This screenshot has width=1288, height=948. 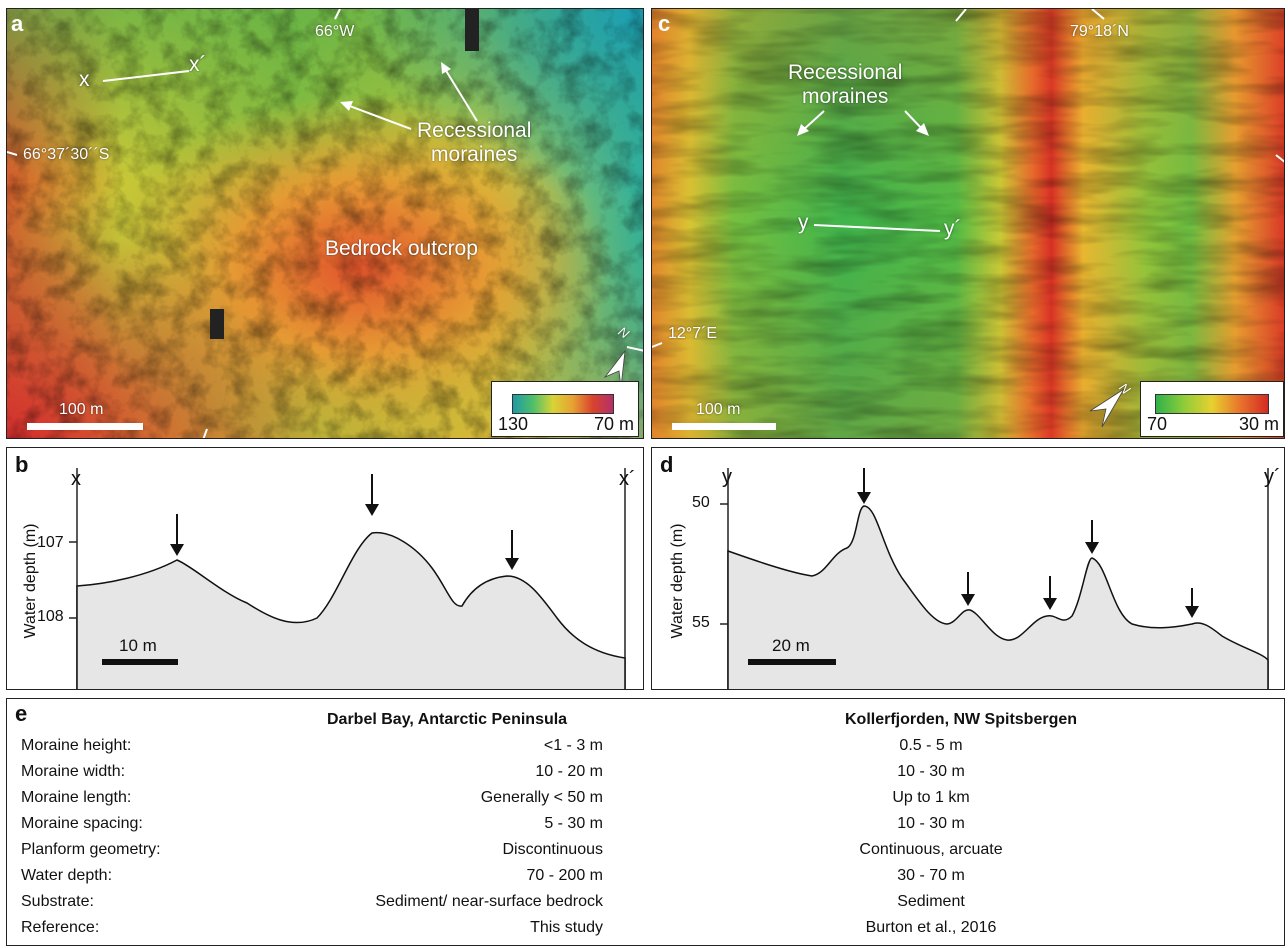 I want to click on table-cell-kollerfjorden: Burton et al., 2016, so click(x=931, y=927).